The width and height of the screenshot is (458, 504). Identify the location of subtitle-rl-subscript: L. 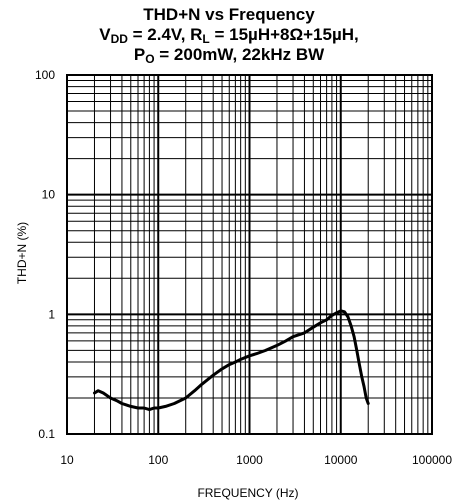
(206, 39).